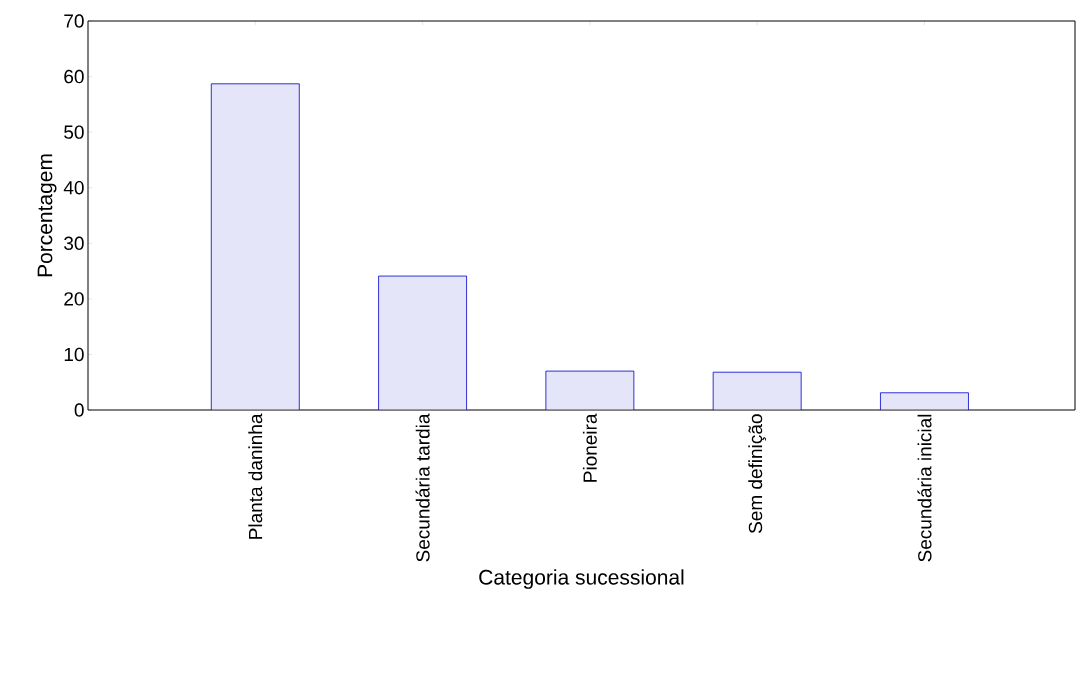 This screenshot has width=1086, height=682. Describe the element at coordinates (581, 579) in the screenshot. I see `x-axis-title: Categoria sucessional` at that location.